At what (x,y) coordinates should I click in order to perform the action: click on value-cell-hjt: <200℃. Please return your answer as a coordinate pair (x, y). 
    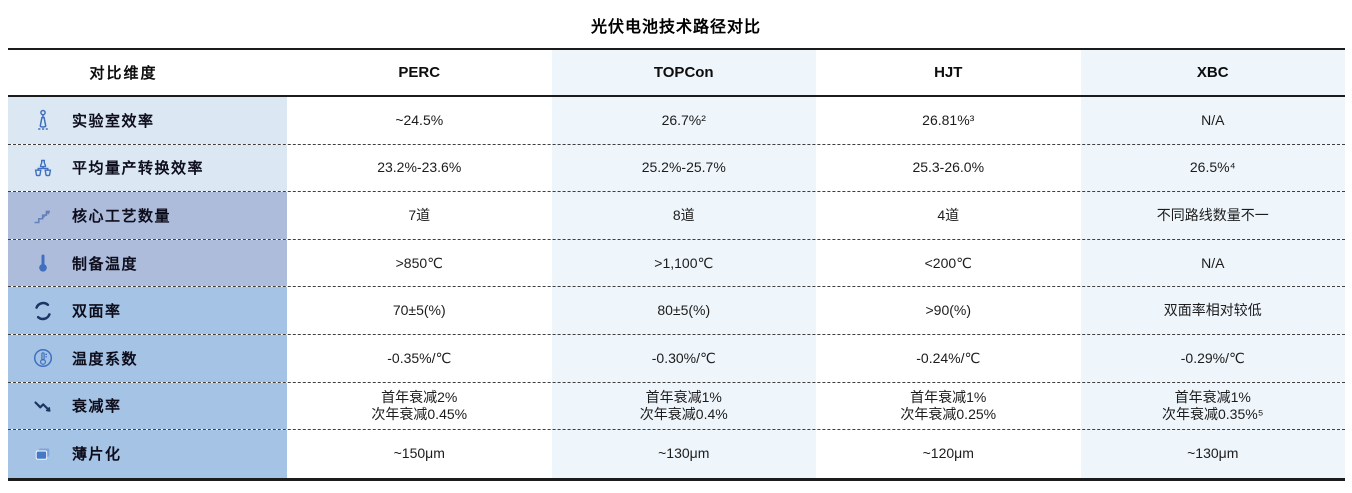
    Looking at the image, I should click on (948, 262).